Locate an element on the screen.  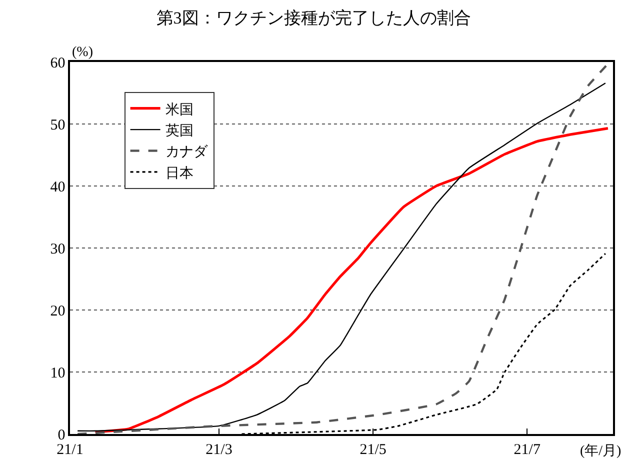
y-tick-label: 60 is located at coordinates (58, 63).